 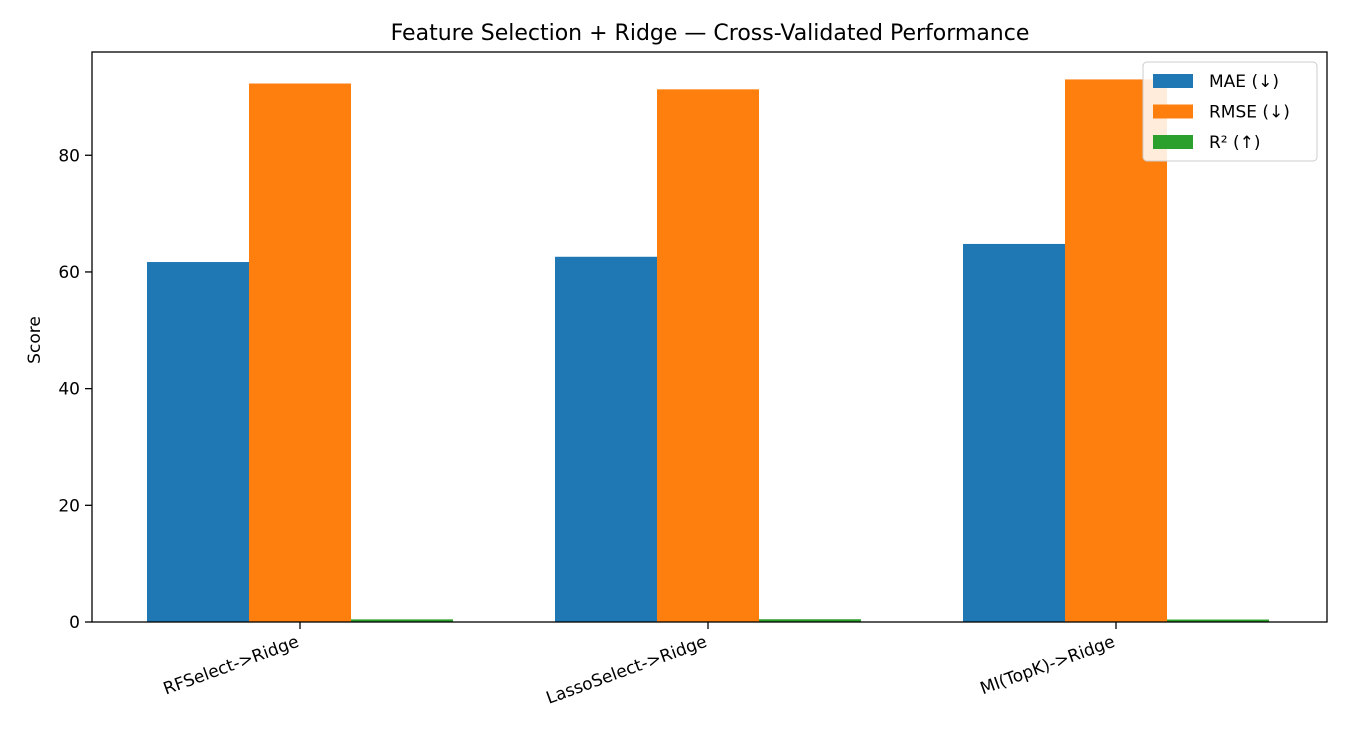 I want to click on y-tick-label: 80, so click(x=69, y=156).